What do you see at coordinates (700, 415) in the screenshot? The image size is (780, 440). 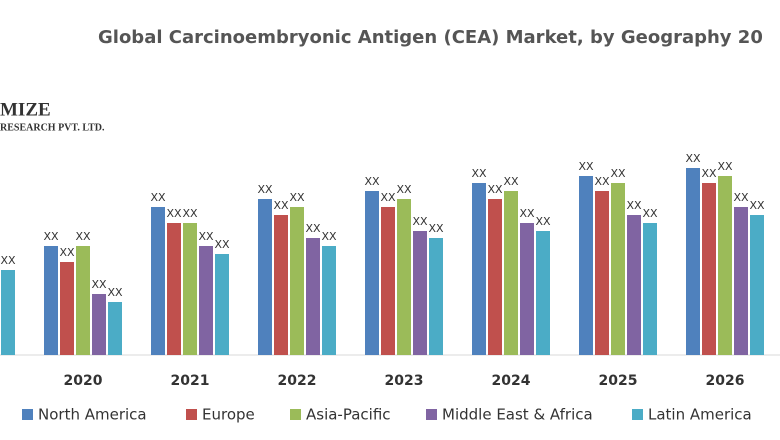 I see `legend-label: Latin America` at bounding box center [700, 415].